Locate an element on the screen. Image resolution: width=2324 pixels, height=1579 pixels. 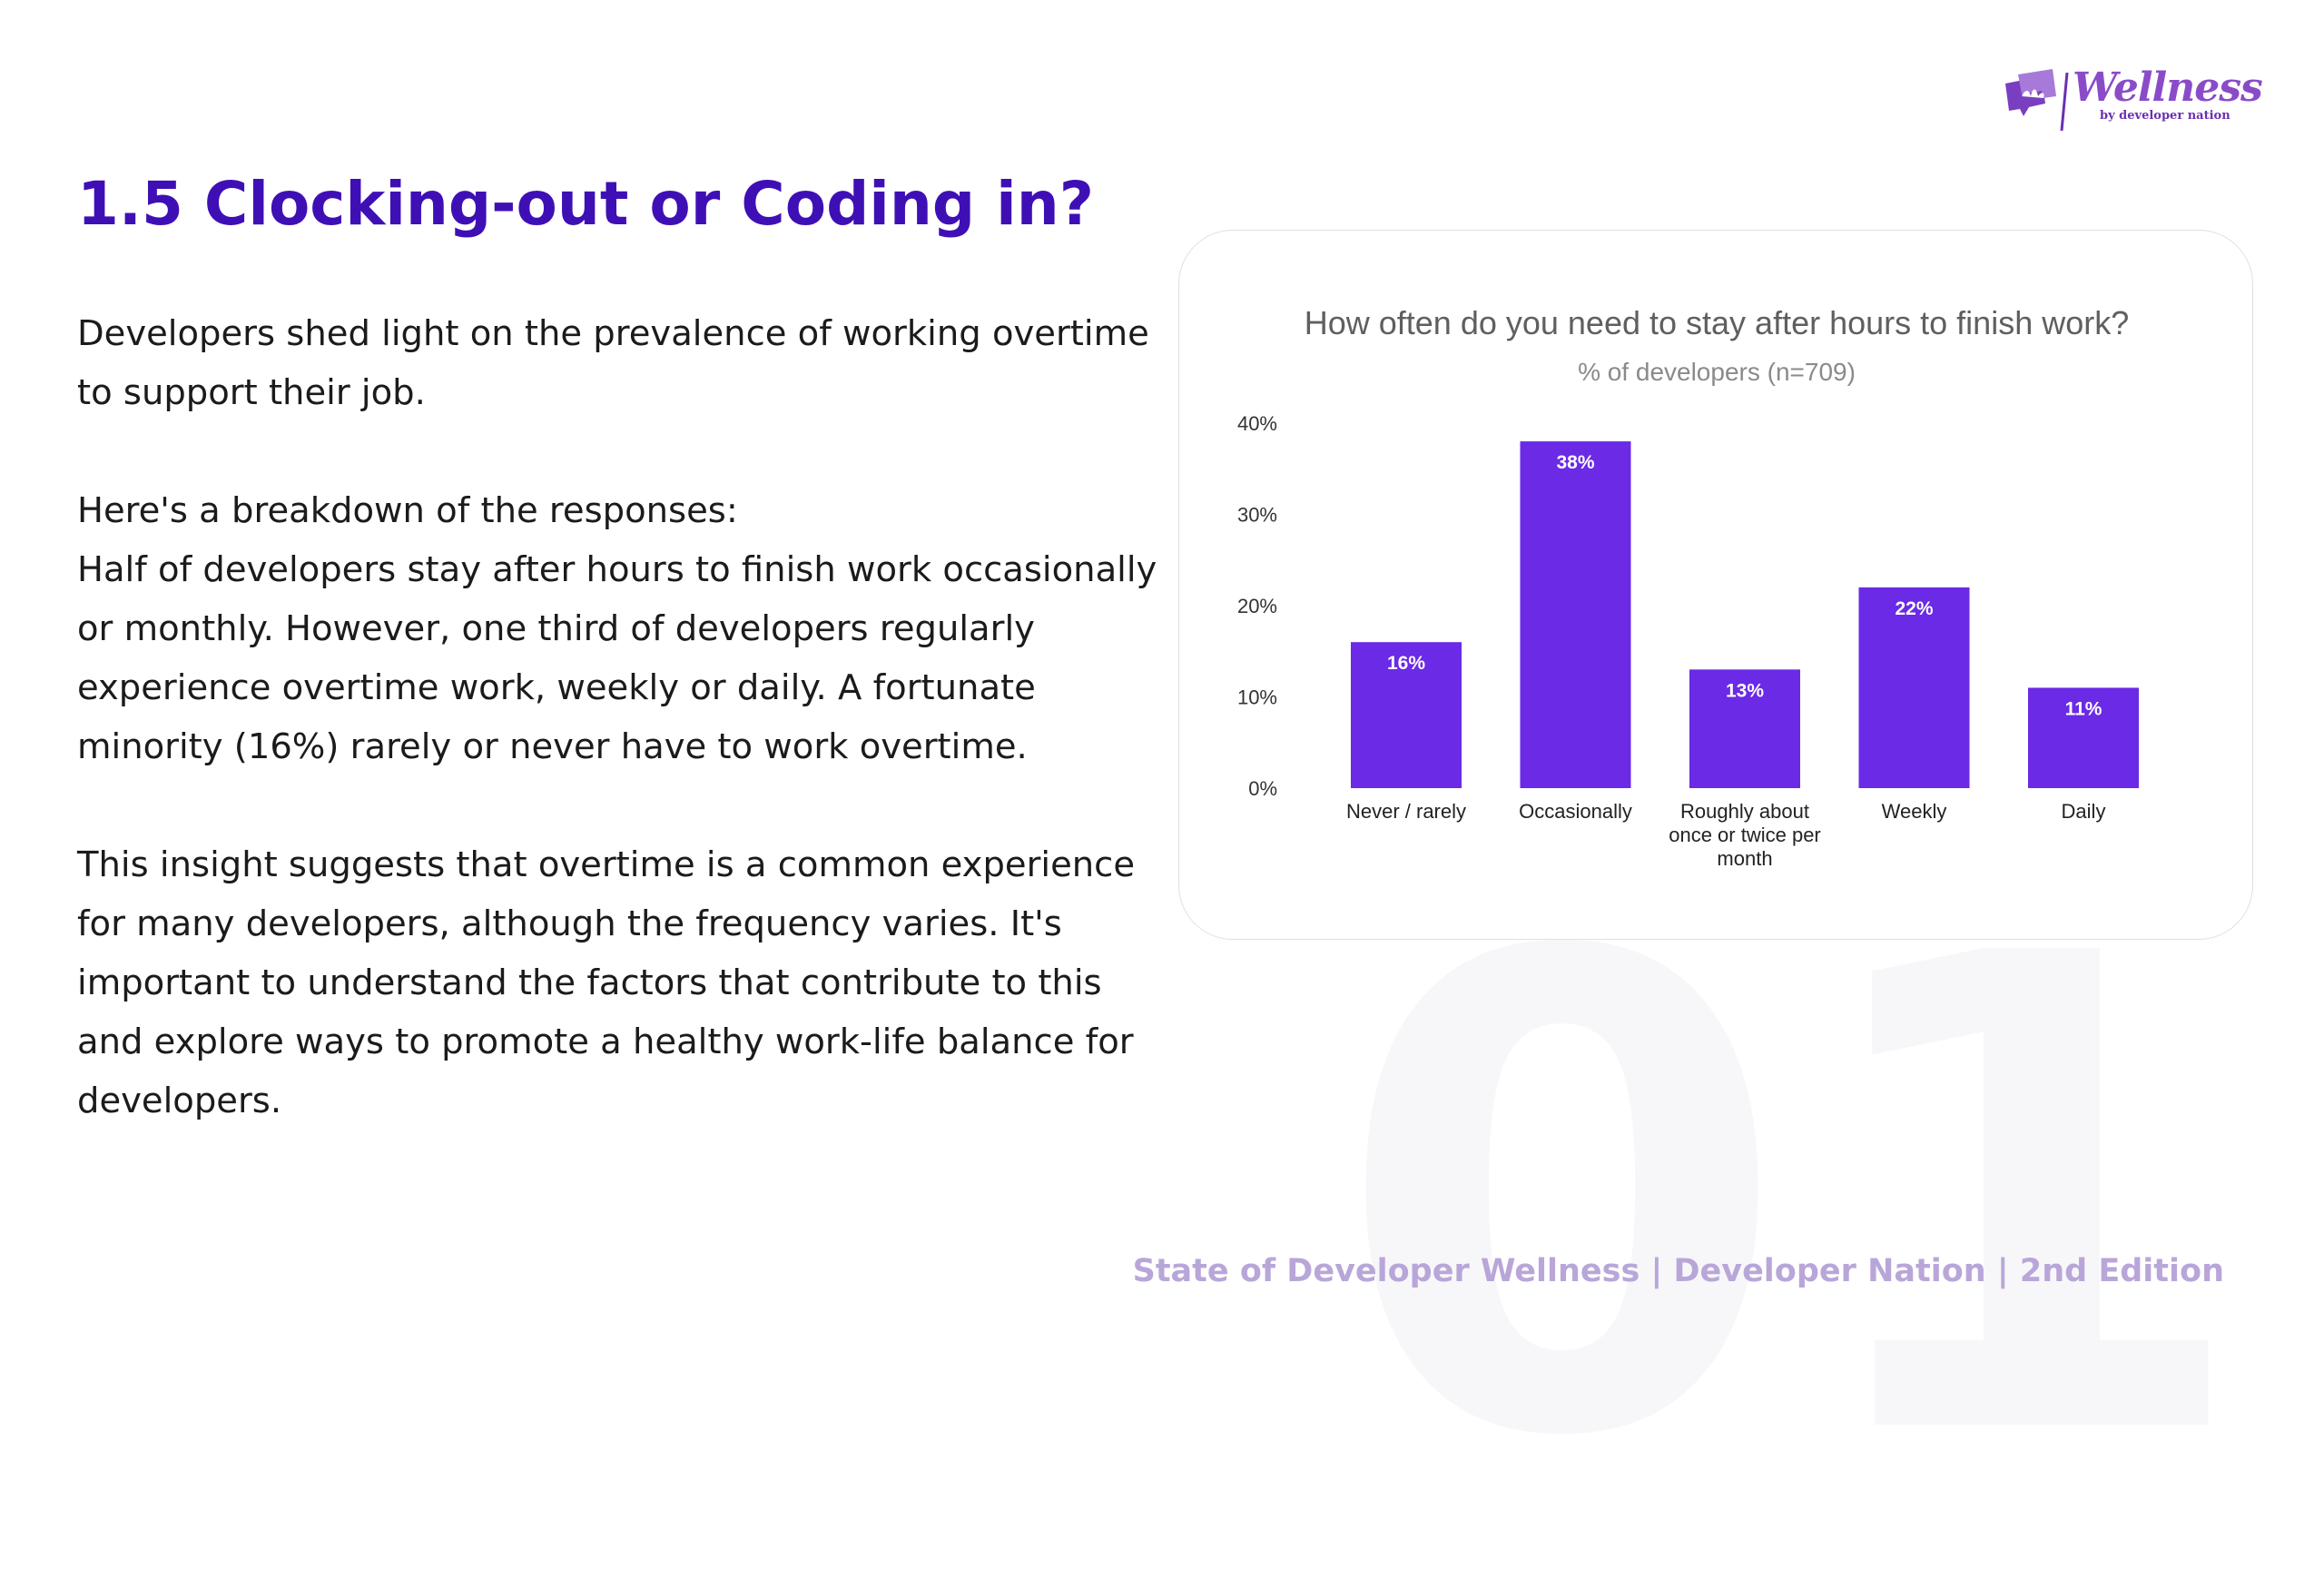
y-tick-label: 10% is located at coordinates (1257, 698).